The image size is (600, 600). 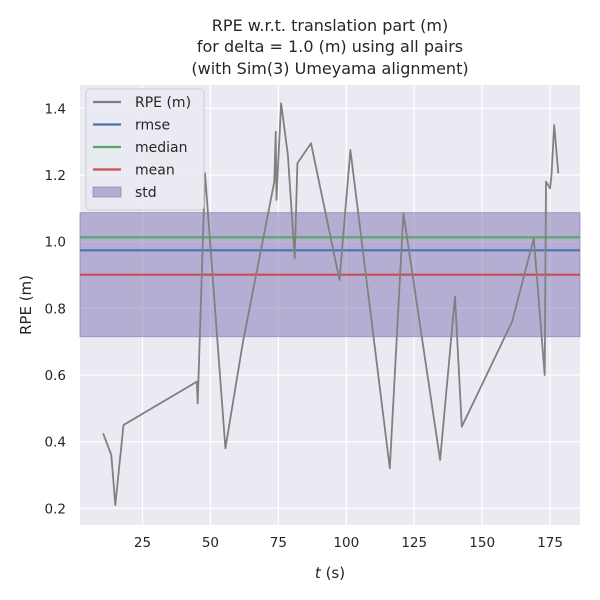 What do you see at coordinates (210, 543) in the screenshot?
I see `x-tick-label: 50` at bounding box center [210, 543].